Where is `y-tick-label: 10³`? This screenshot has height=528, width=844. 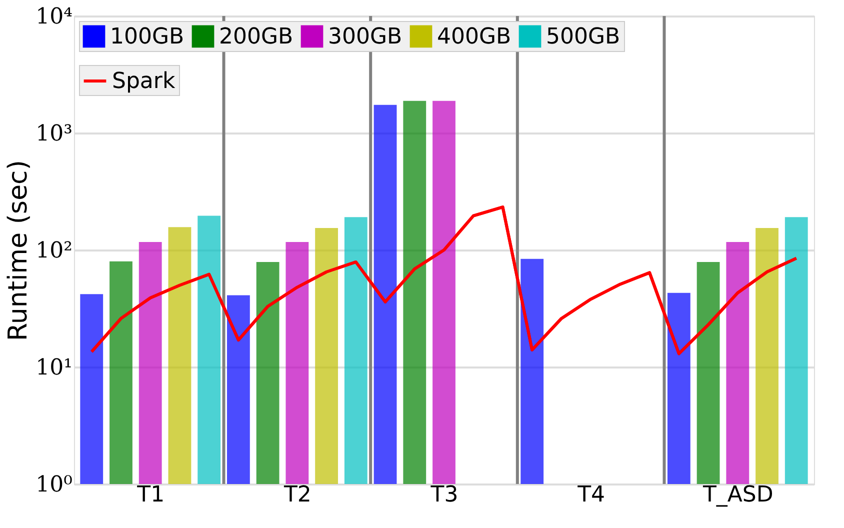 y-tick-label: 10³ is located at coordinates (54, 134).